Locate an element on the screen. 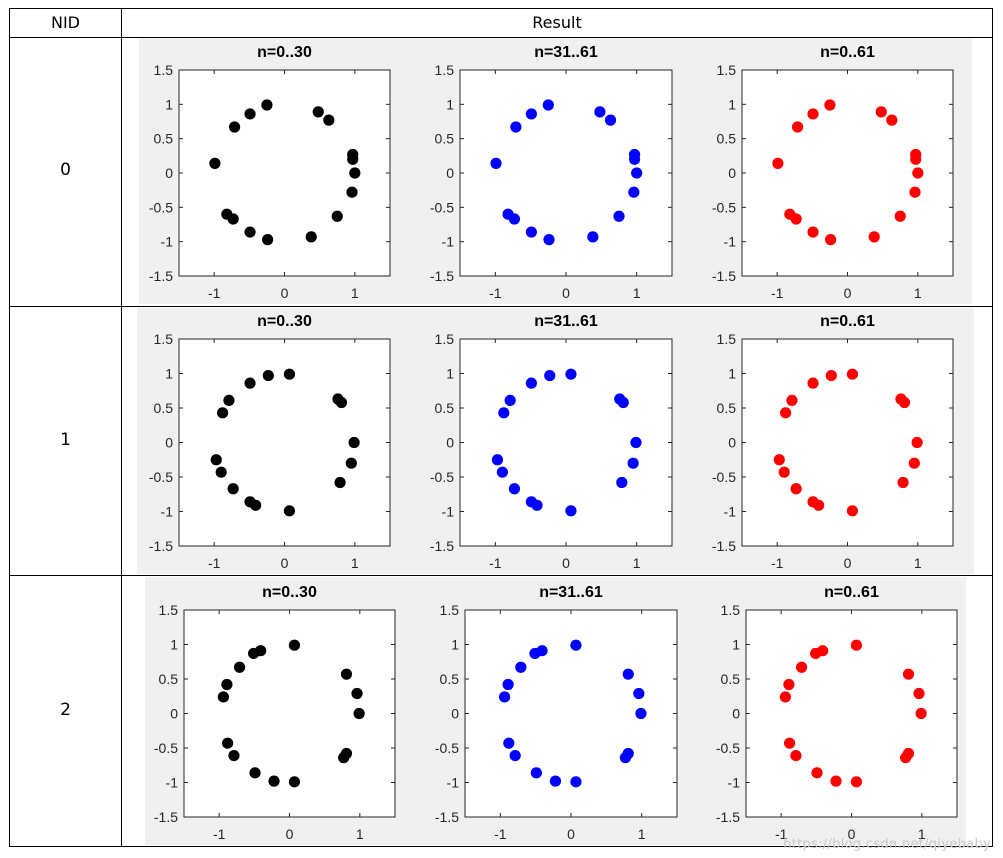  xtick-label-r2c0: -1 is located at coordinates (219, 834).